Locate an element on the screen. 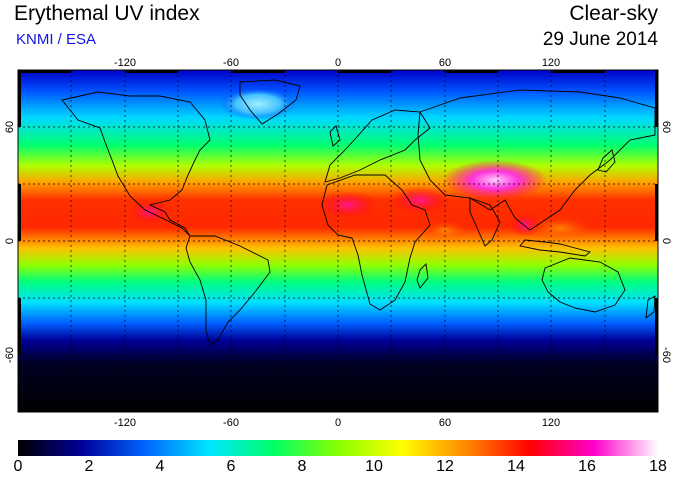 This screenshot has height=480, width=678. colorbar-label: 10 is located at coordinates (374, 466).